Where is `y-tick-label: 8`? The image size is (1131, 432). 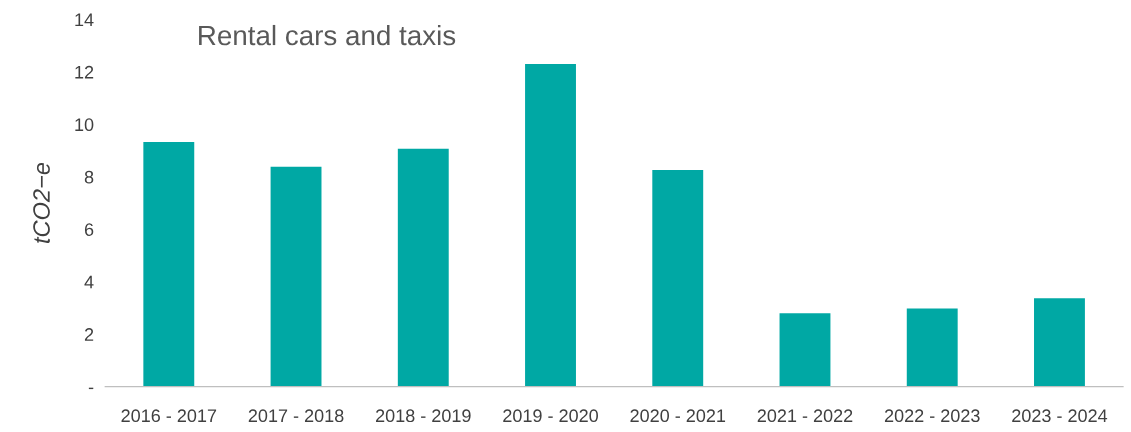
y-tick-label: 8 is located at coordinates (89, 177).